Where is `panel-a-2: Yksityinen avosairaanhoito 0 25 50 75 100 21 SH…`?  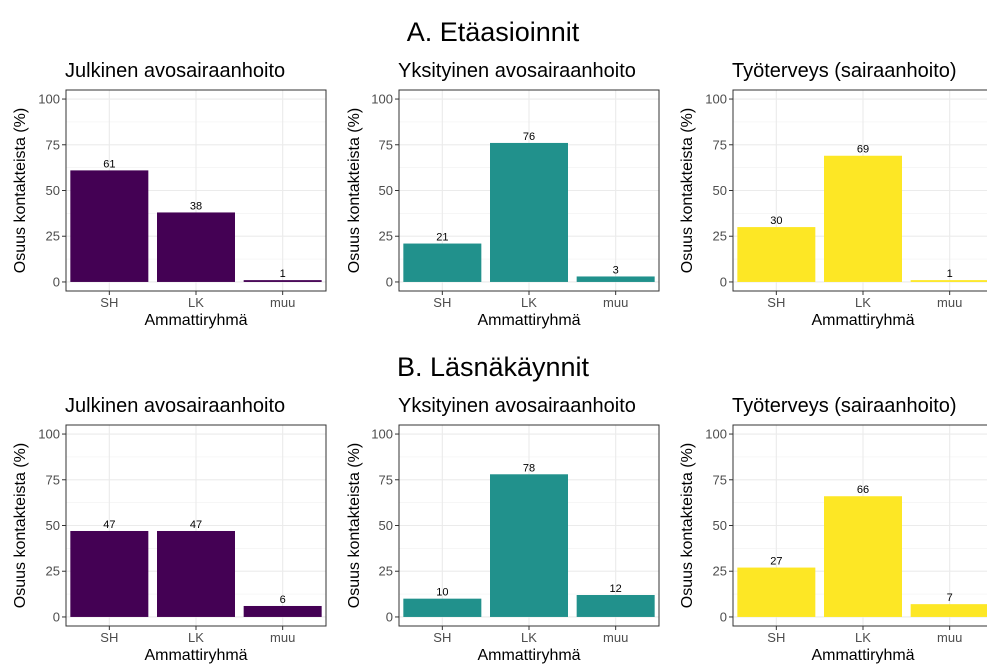
panel-a-2: Yksityinen avosairaanhoito 0 25 50 75 100 21 SH… is located at coordinates (503, 194).